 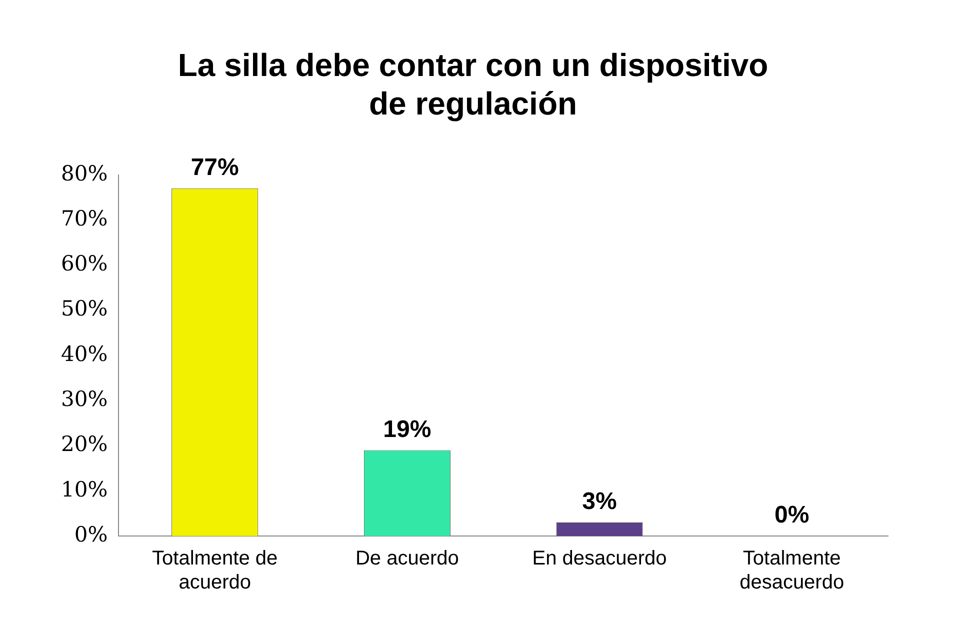 What do you see at coordinates (84, 308) in the screenshot?
I see `y-tick-label: 50%` at bounding box center [84, 308].